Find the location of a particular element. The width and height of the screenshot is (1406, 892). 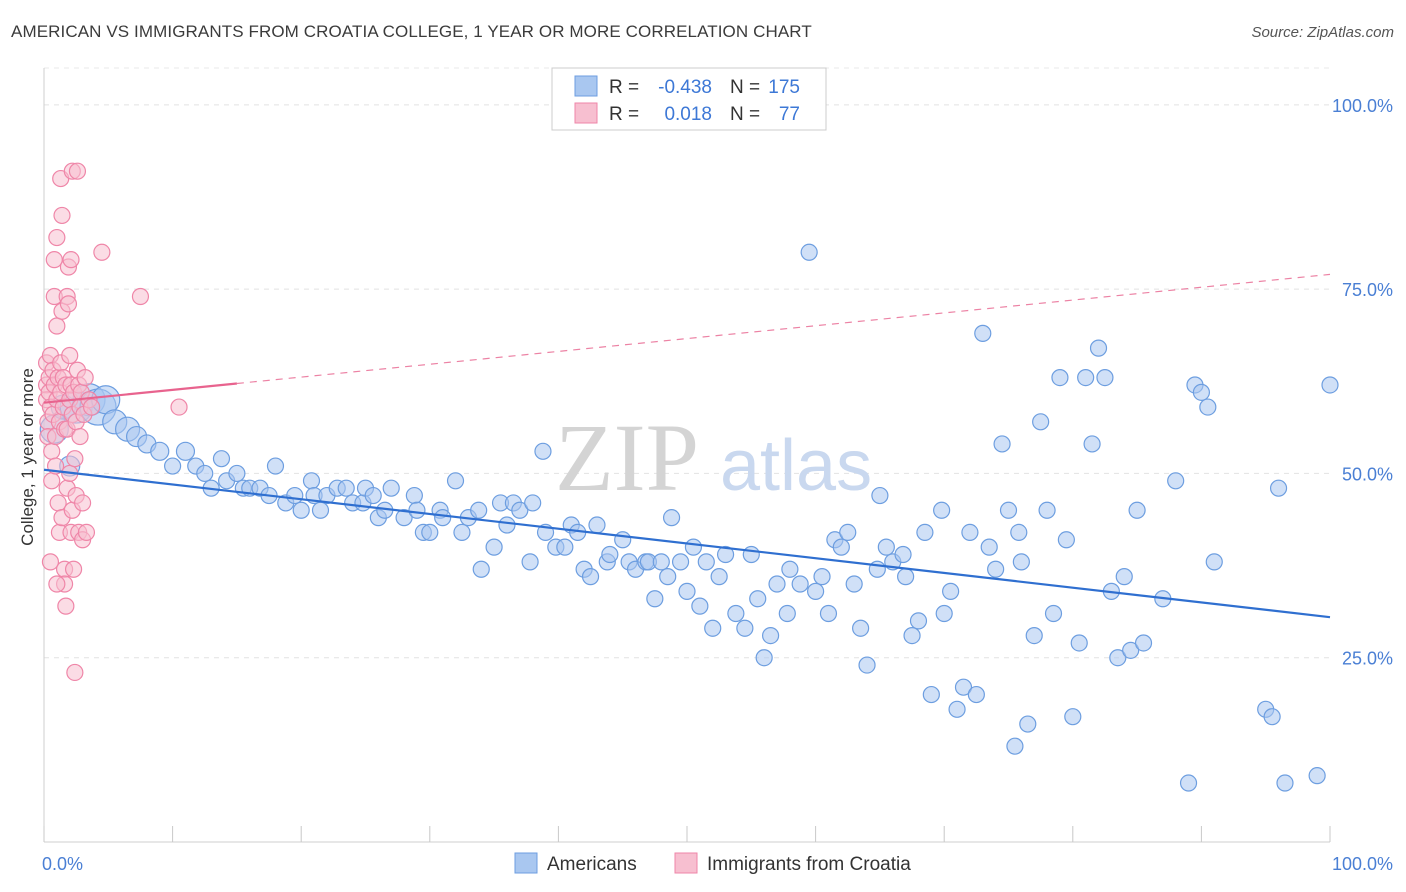

legend-r-value-croatia: 0.018 is located at coordinates (688, 114).